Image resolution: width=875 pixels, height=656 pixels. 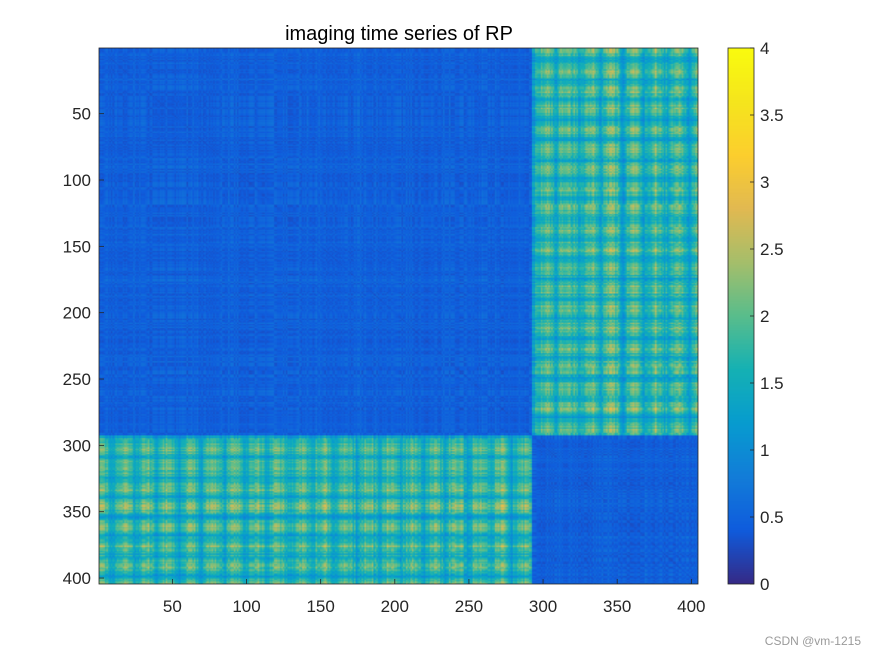 What do you see at coordinates (764, 450) in the screenshot?
I see `colorbar-tick-label: 1` at bounding box center [764, 450].